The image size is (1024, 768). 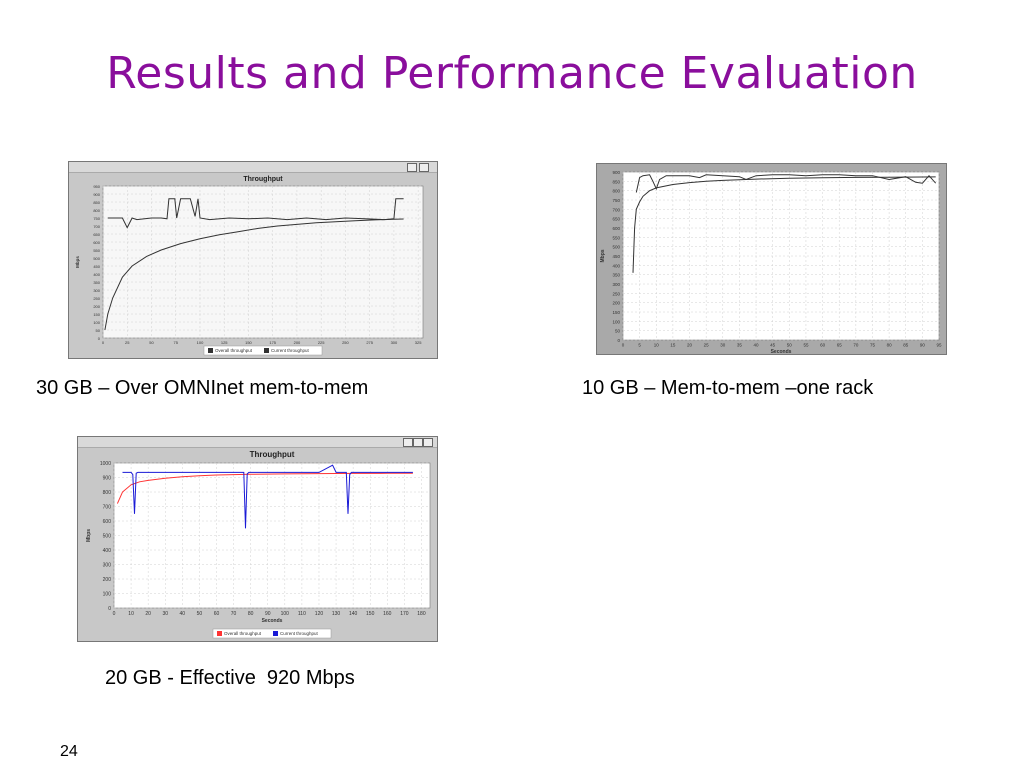 I want to click on x-tick-label: 150, so click(x=370, y=614).